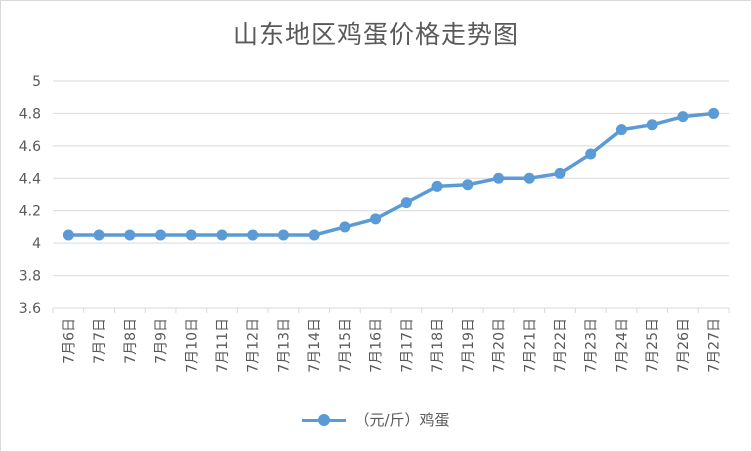 Image resolution: width=752 pixels, height=452 pixels. Describe the element at coordinates (36, 82) in the screenshot. I see `y-tick-label: 5` at that location.